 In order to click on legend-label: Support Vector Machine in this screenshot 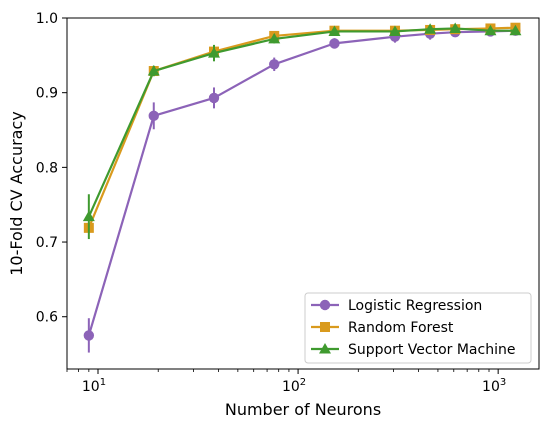, I will do `click(431, 350)`.